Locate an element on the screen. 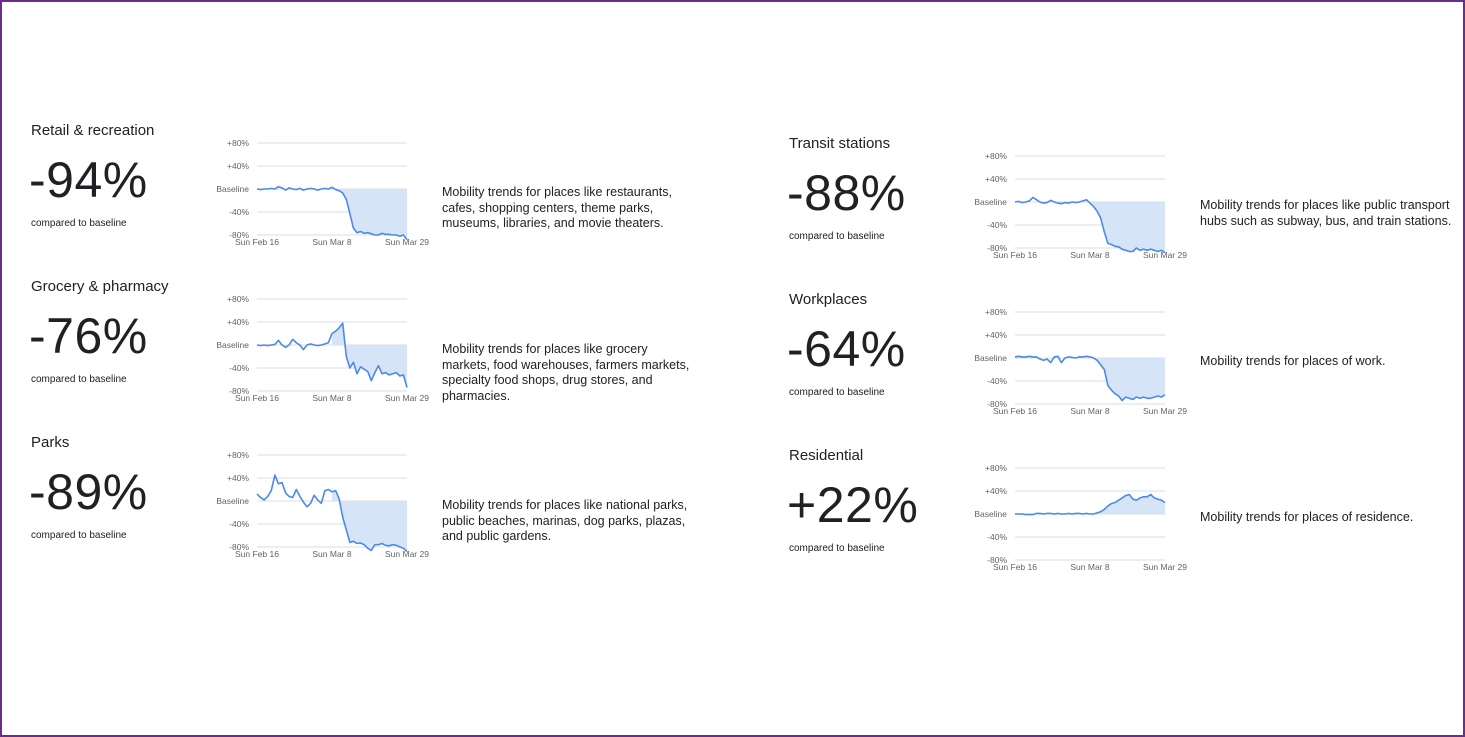 The image size is (1465, 737). category-title: Transit stations is located at coordinates (840, 143).